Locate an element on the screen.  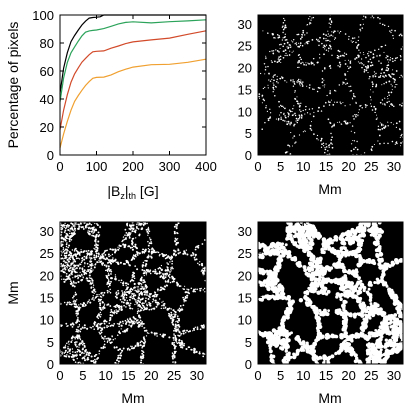
y-tick-label: 20 is located at coordinates (47, 275).